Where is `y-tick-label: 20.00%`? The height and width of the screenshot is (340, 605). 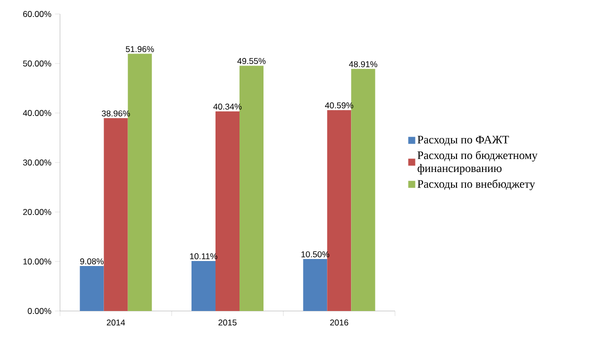
y-tick-label: 20.00% is located at coordinates (37, 212).